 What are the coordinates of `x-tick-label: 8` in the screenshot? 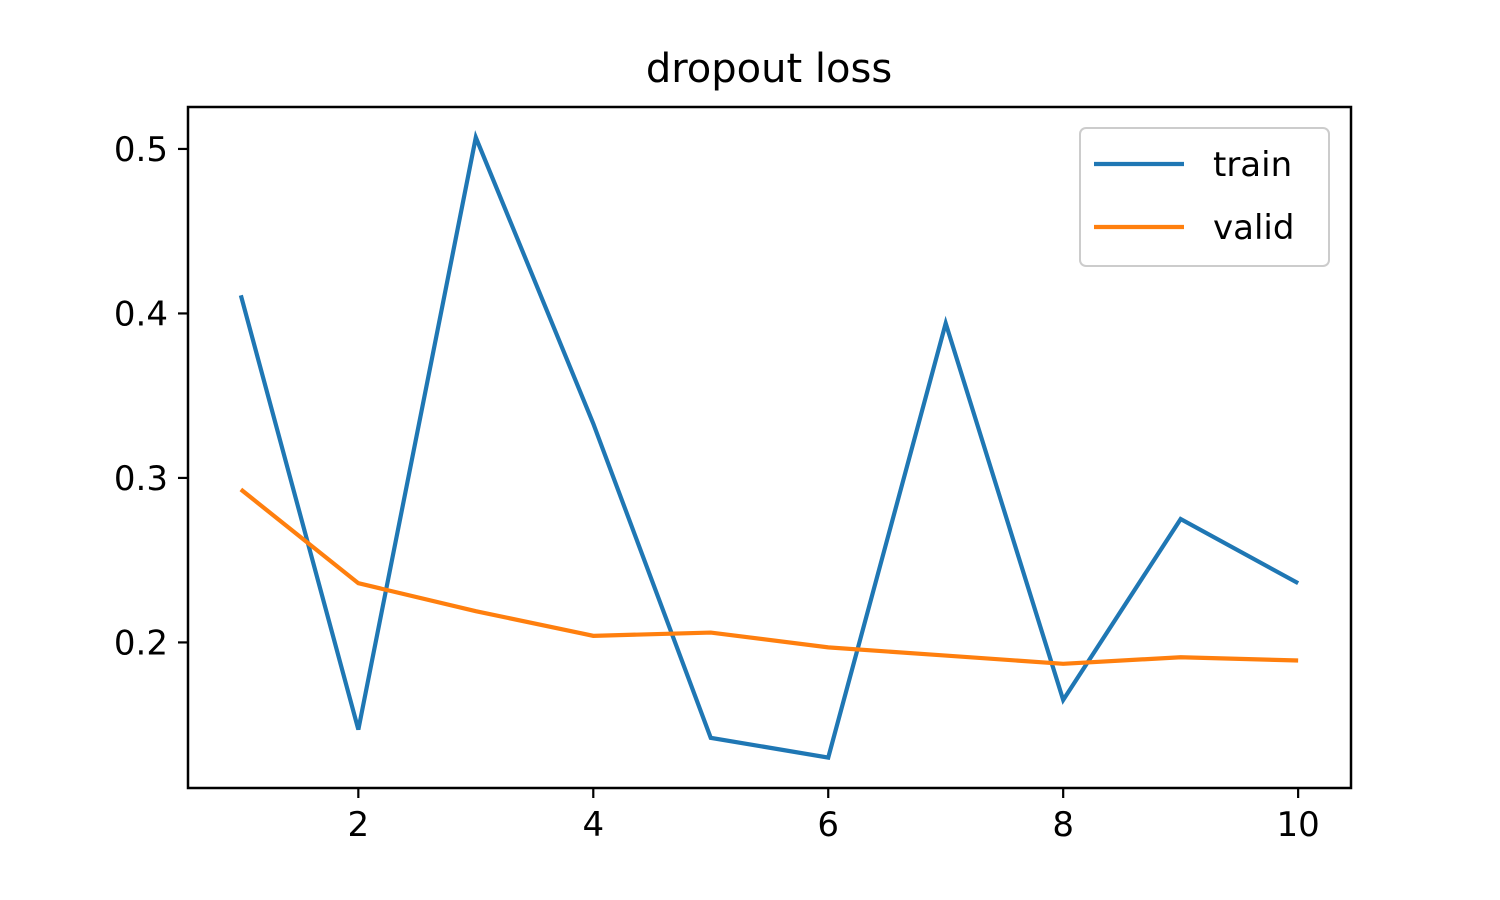 It's located at (1063, 825).